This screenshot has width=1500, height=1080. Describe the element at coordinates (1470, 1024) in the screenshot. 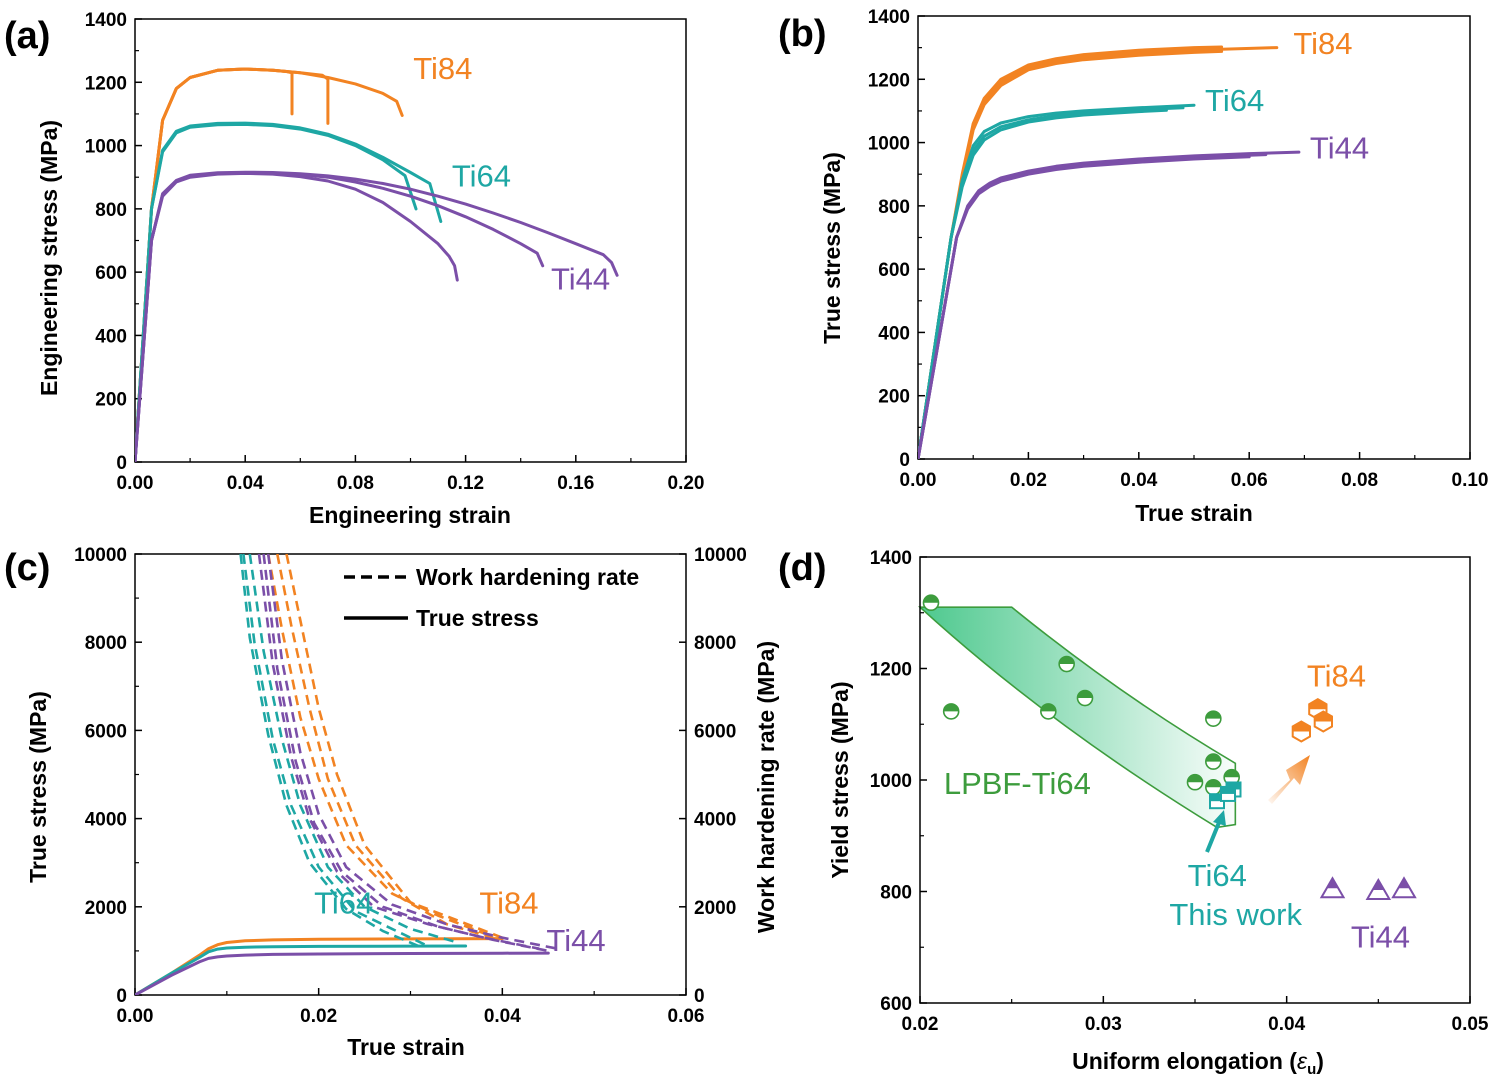

I see `x-tick-label: 0.05` at that location.